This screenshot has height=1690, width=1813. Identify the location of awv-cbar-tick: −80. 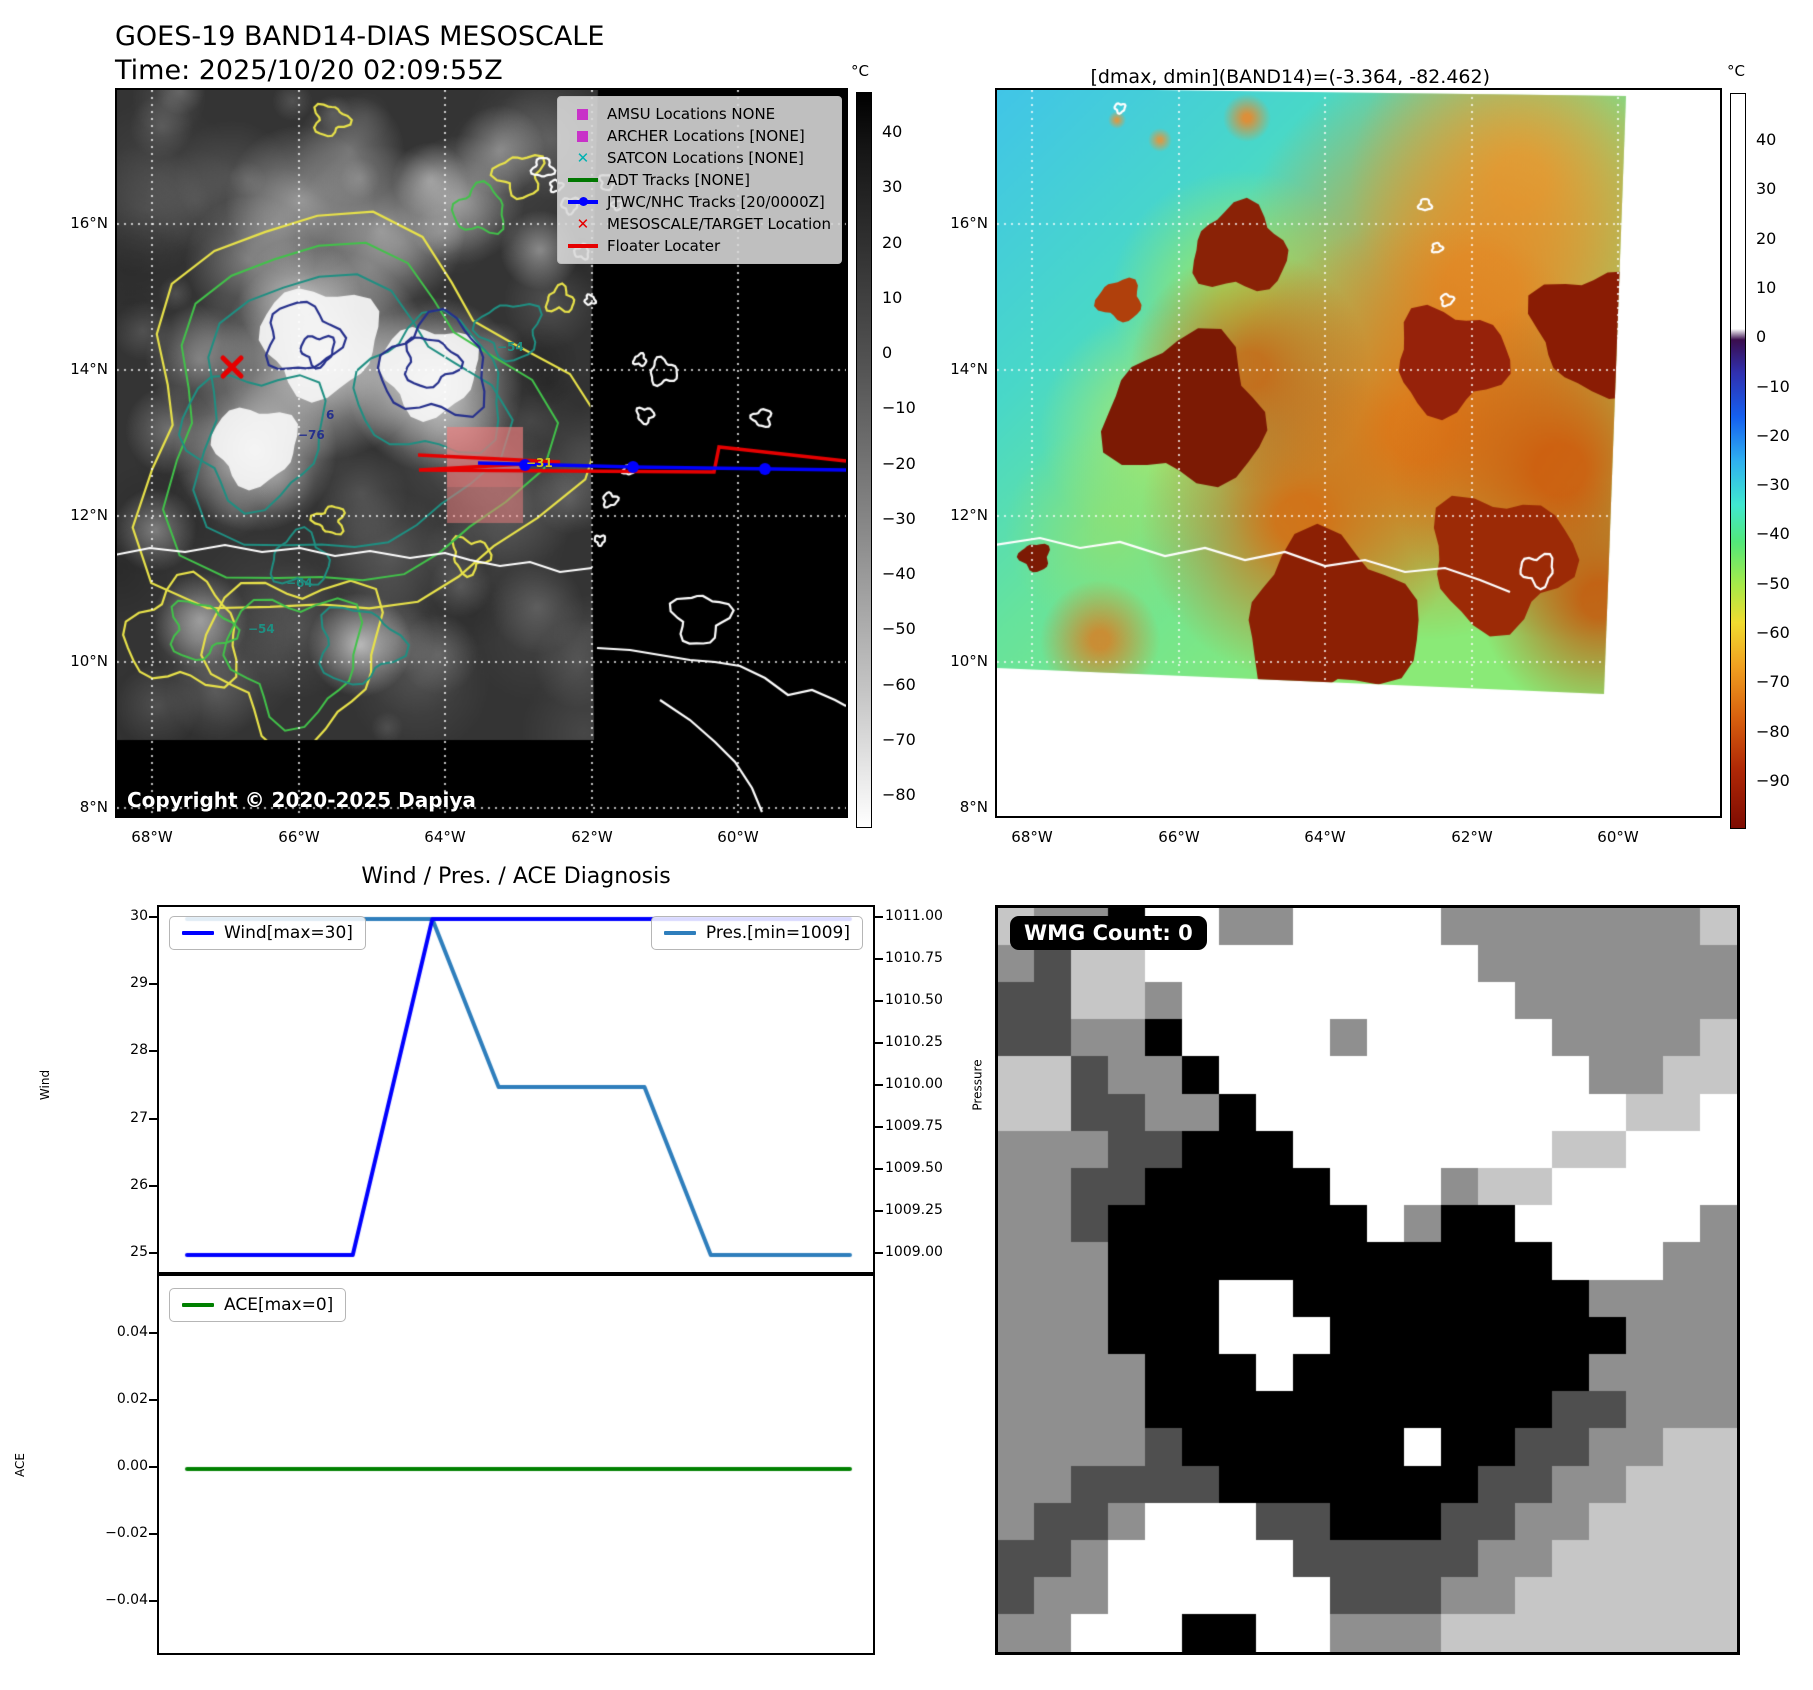
(1773, 731).